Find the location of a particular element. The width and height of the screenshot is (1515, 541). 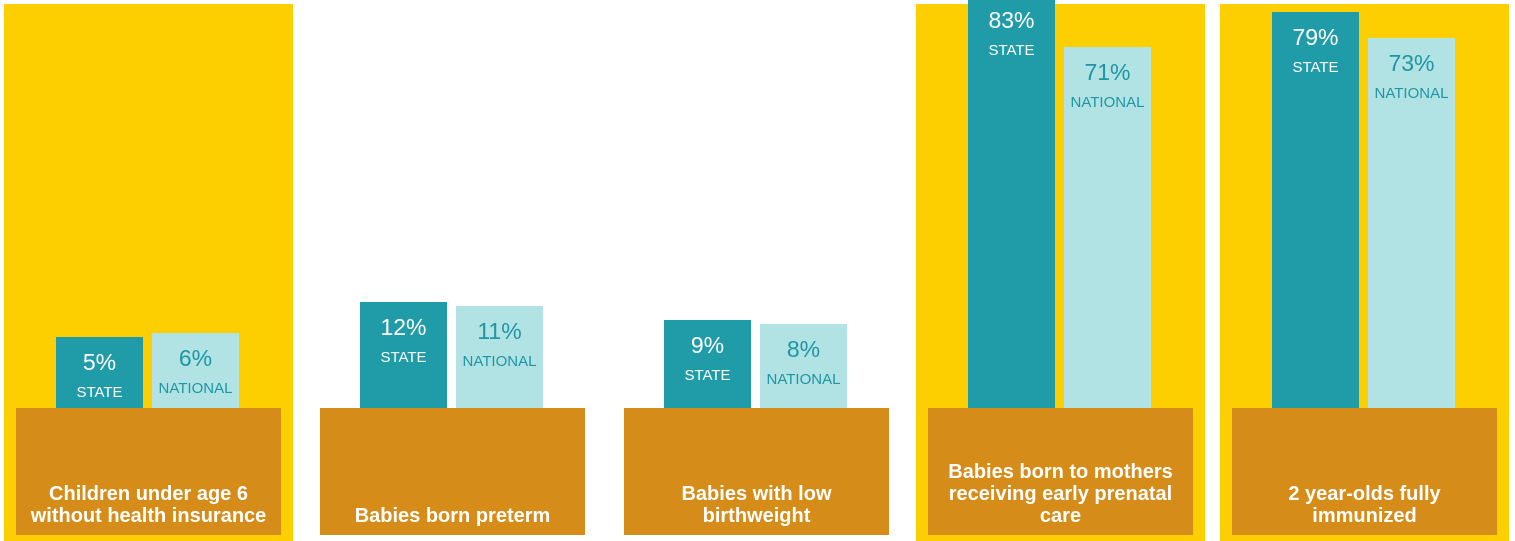

state-value-label: 79% is located at coordinates (1315, 37).